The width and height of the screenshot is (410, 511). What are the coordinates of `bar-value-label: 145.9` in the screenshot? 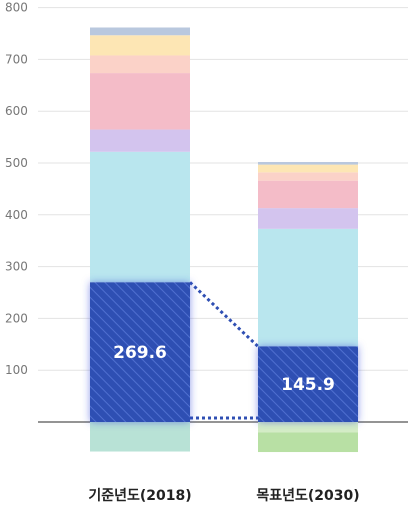 It's located at (308, 385).